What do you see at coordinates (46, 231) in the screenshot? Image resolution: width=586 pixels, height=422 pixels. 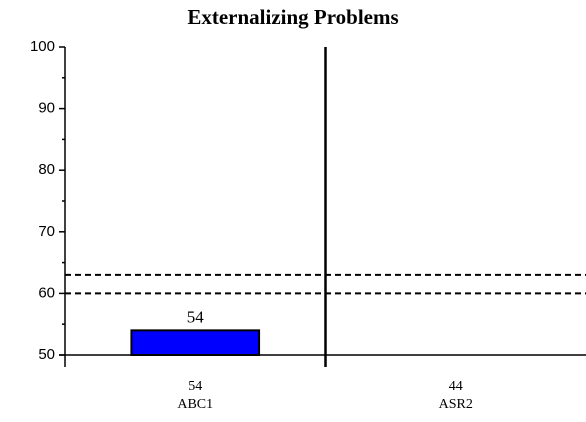 I see `y-tick-label: 70` at bounding box center [46, 231].